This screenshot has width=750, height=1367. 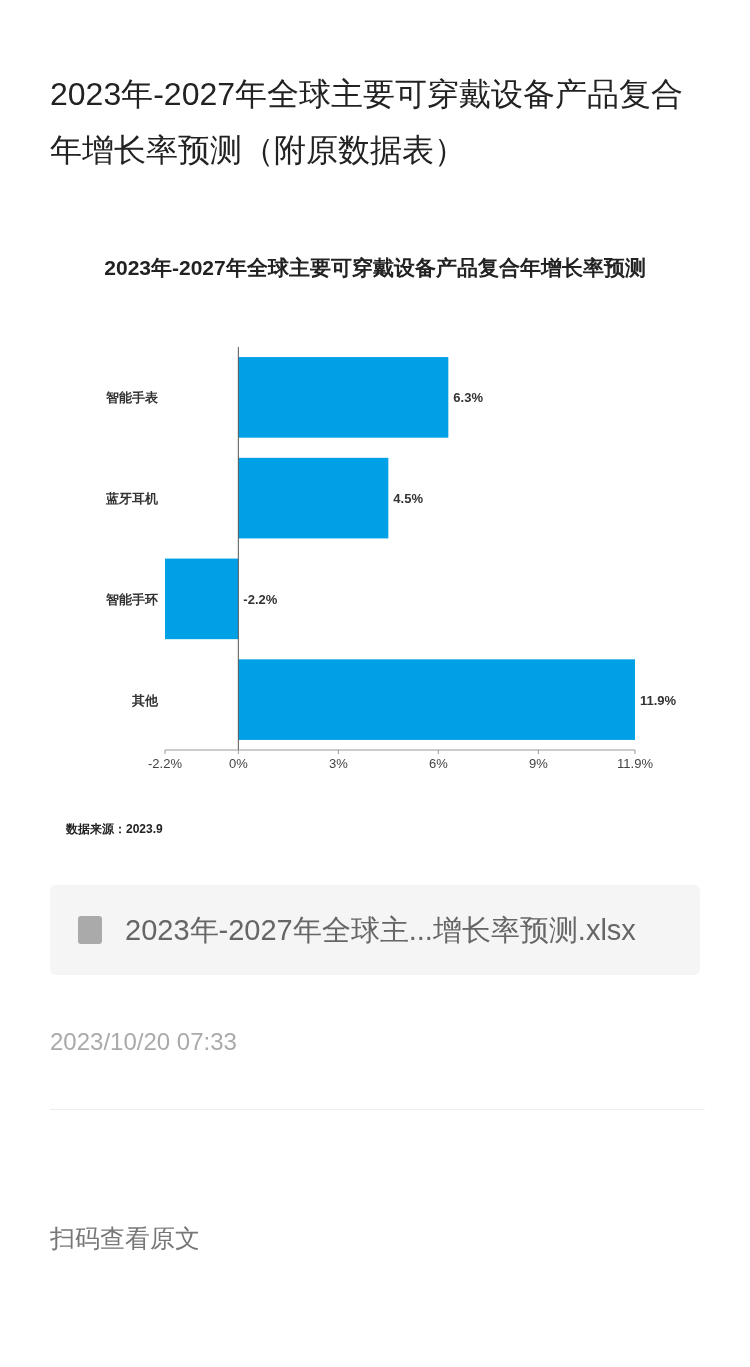 I want to click on y-tick-label: 其他, so click(x=145, y=700).